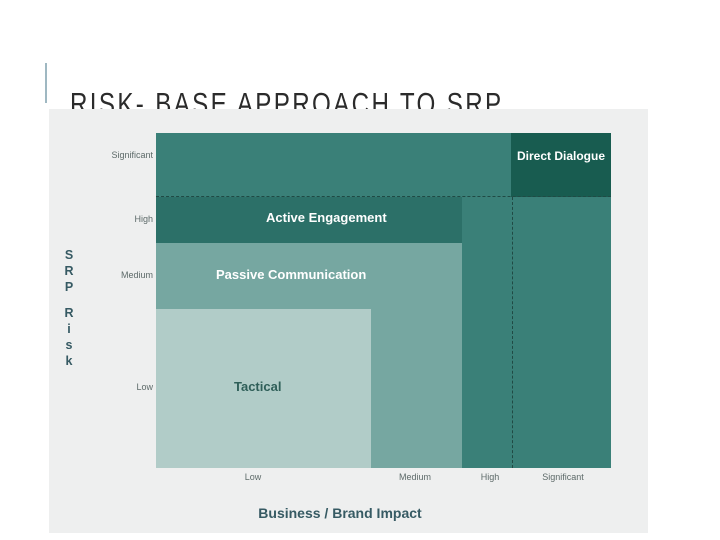 This screenshot has width=720, height=540. Describe the element at coordinates (69, 329) in the screenshot. I see `y-axis-title-char: i` at that location.